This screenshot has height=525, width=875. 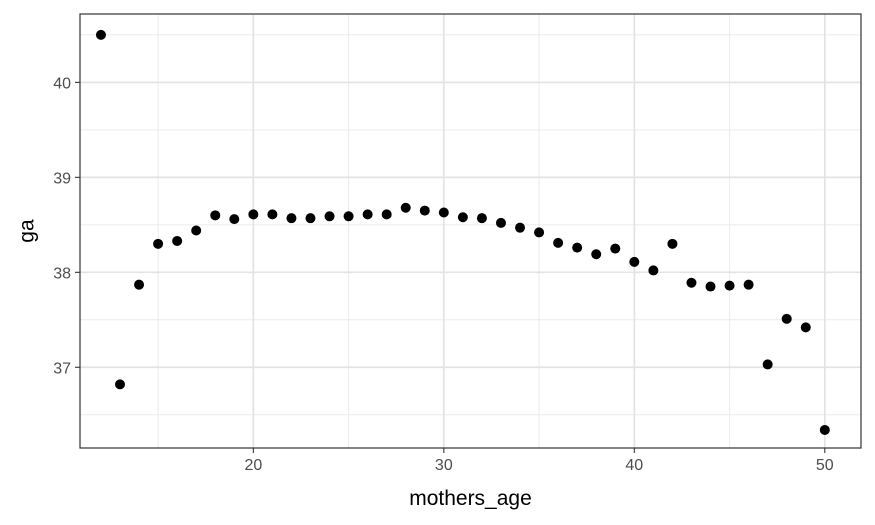 What do you see at coordinates (825, 465) in the screenshot?
I see `x-tick-label: 50` at bounding box center [825, 465].